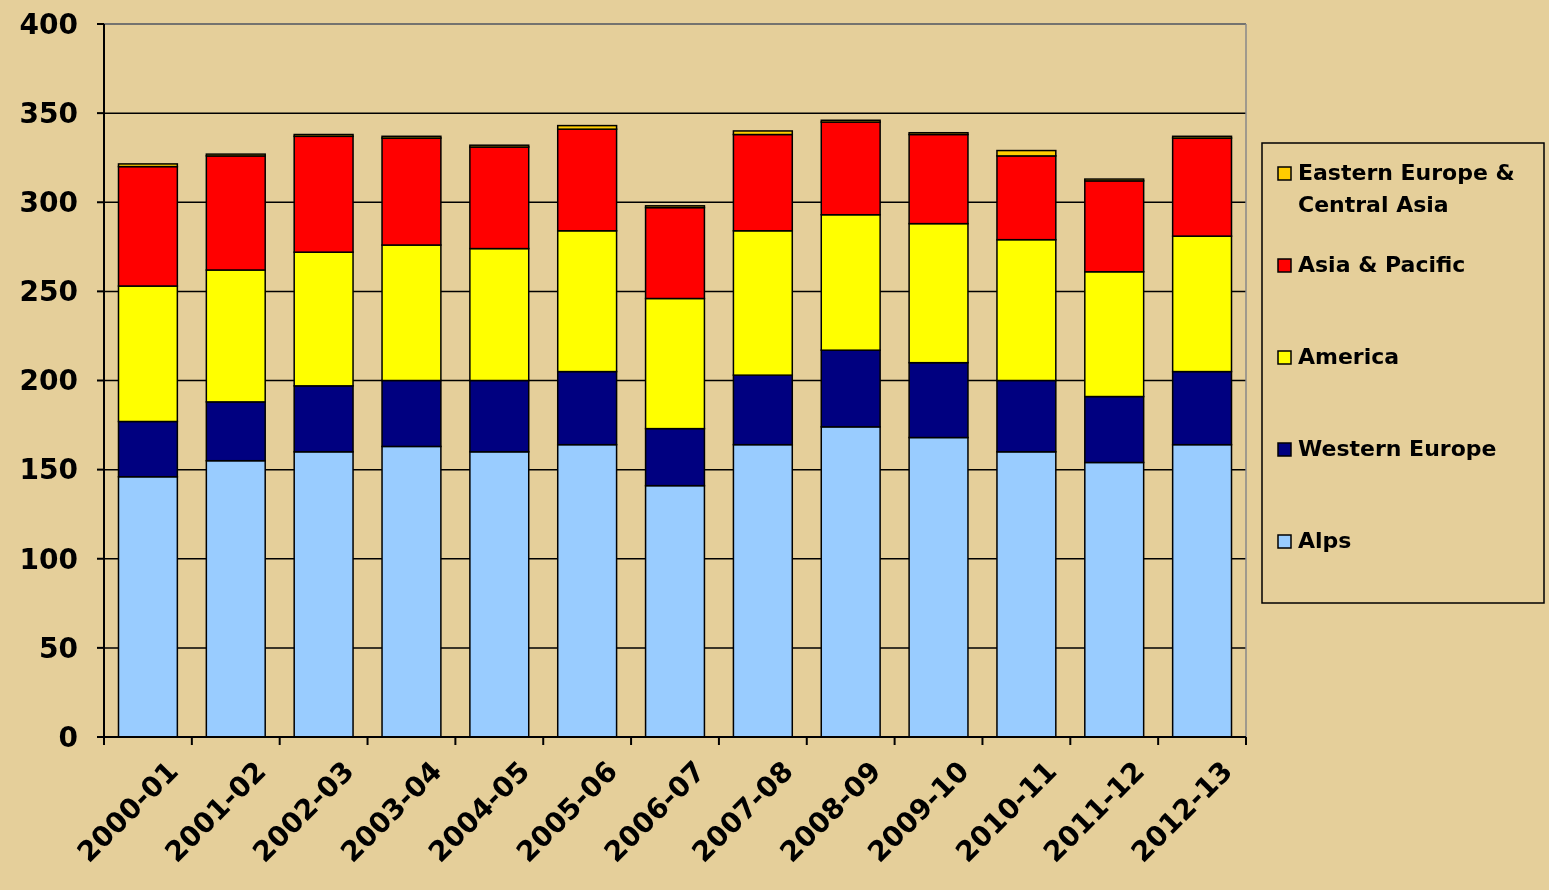  Describe the element at coordinates (1325, 540) in the screenshot. I see `legend-label: Alps` at that location.